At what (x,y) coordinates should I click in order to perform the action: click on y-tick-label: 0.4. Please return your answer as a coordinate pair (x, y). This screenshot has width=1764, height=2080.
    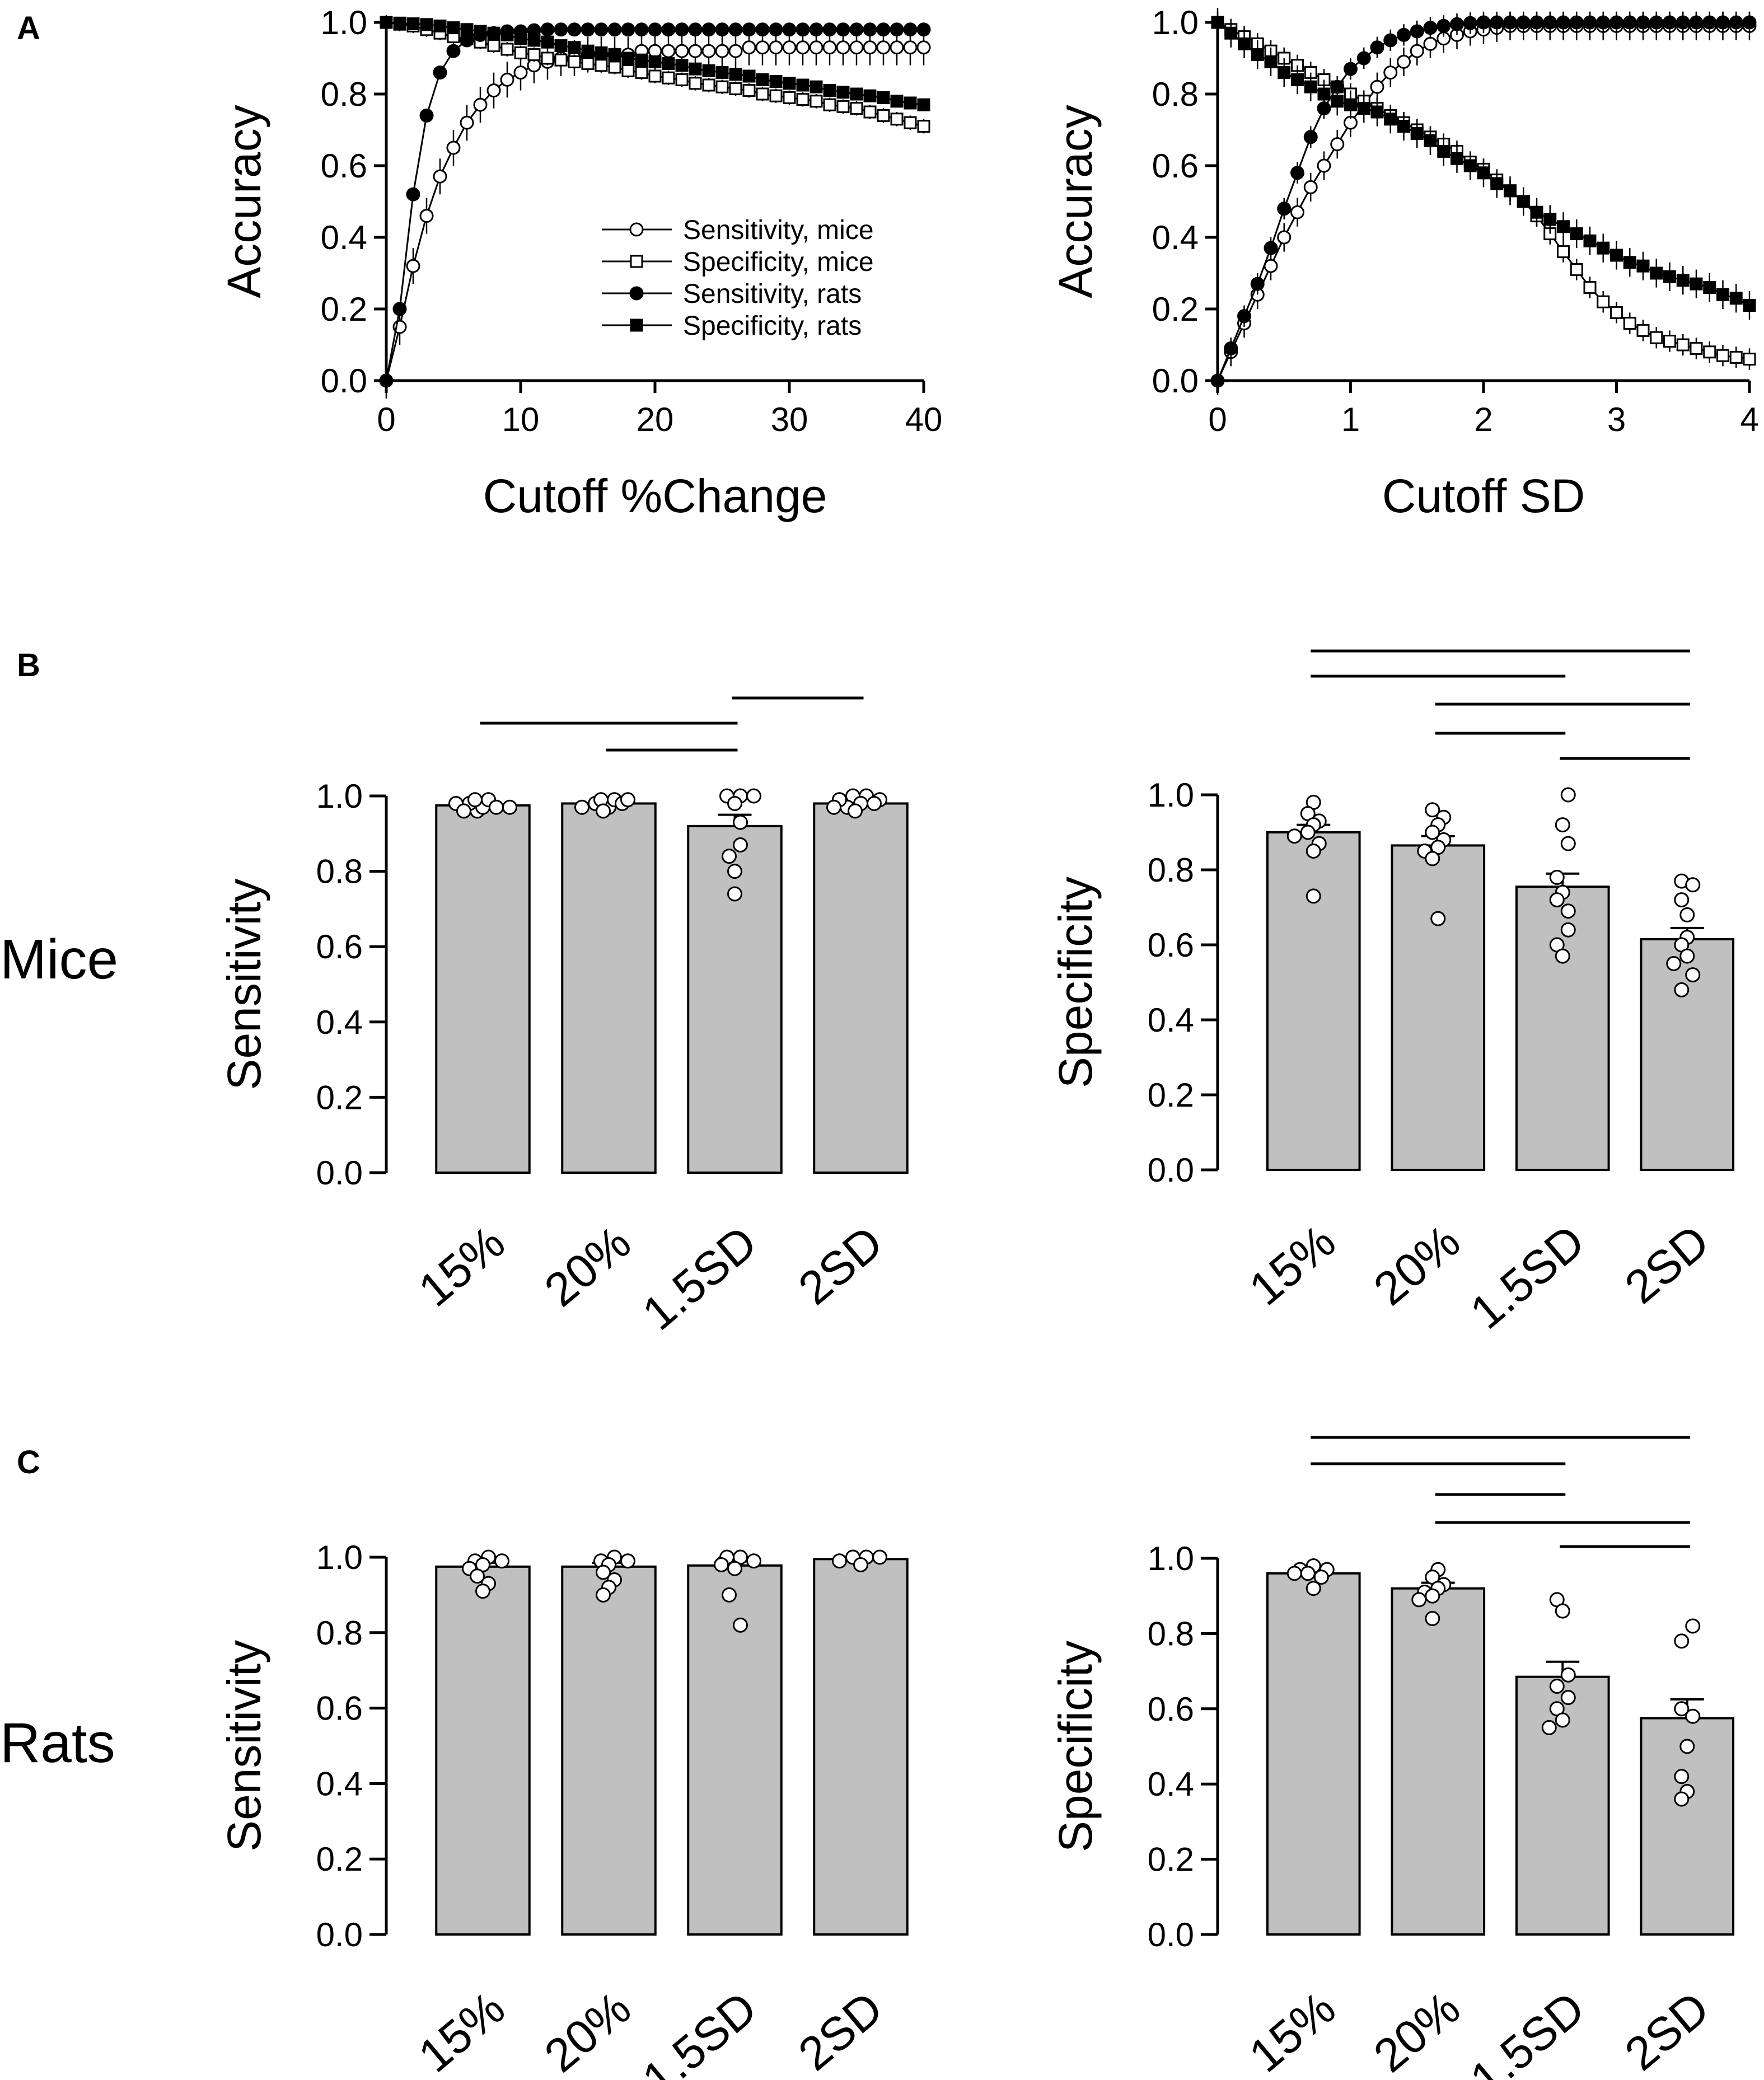
    Looking at the image, I should click on (1171, 1020).